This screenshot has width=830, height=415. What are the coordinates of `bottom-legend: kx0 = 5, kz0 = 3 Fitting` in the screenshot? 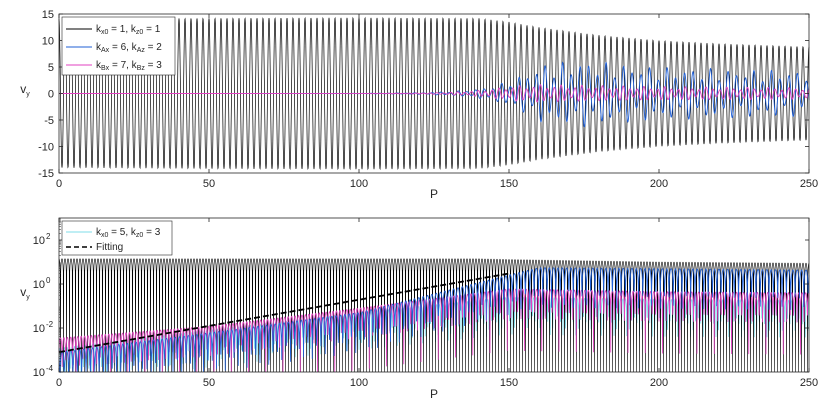 It's located at (117, 238).